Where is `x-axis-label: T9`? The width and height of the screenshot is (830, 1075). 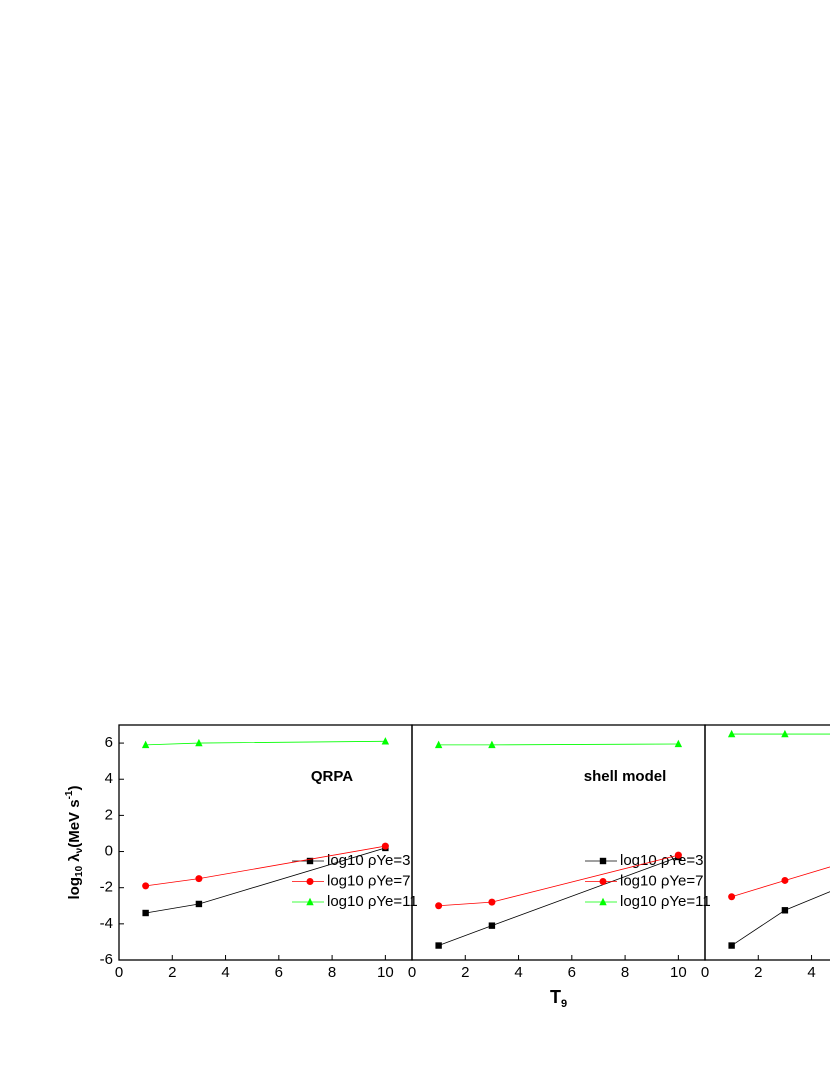 x-axis-label: T9 is located at coordinates (558, 998).